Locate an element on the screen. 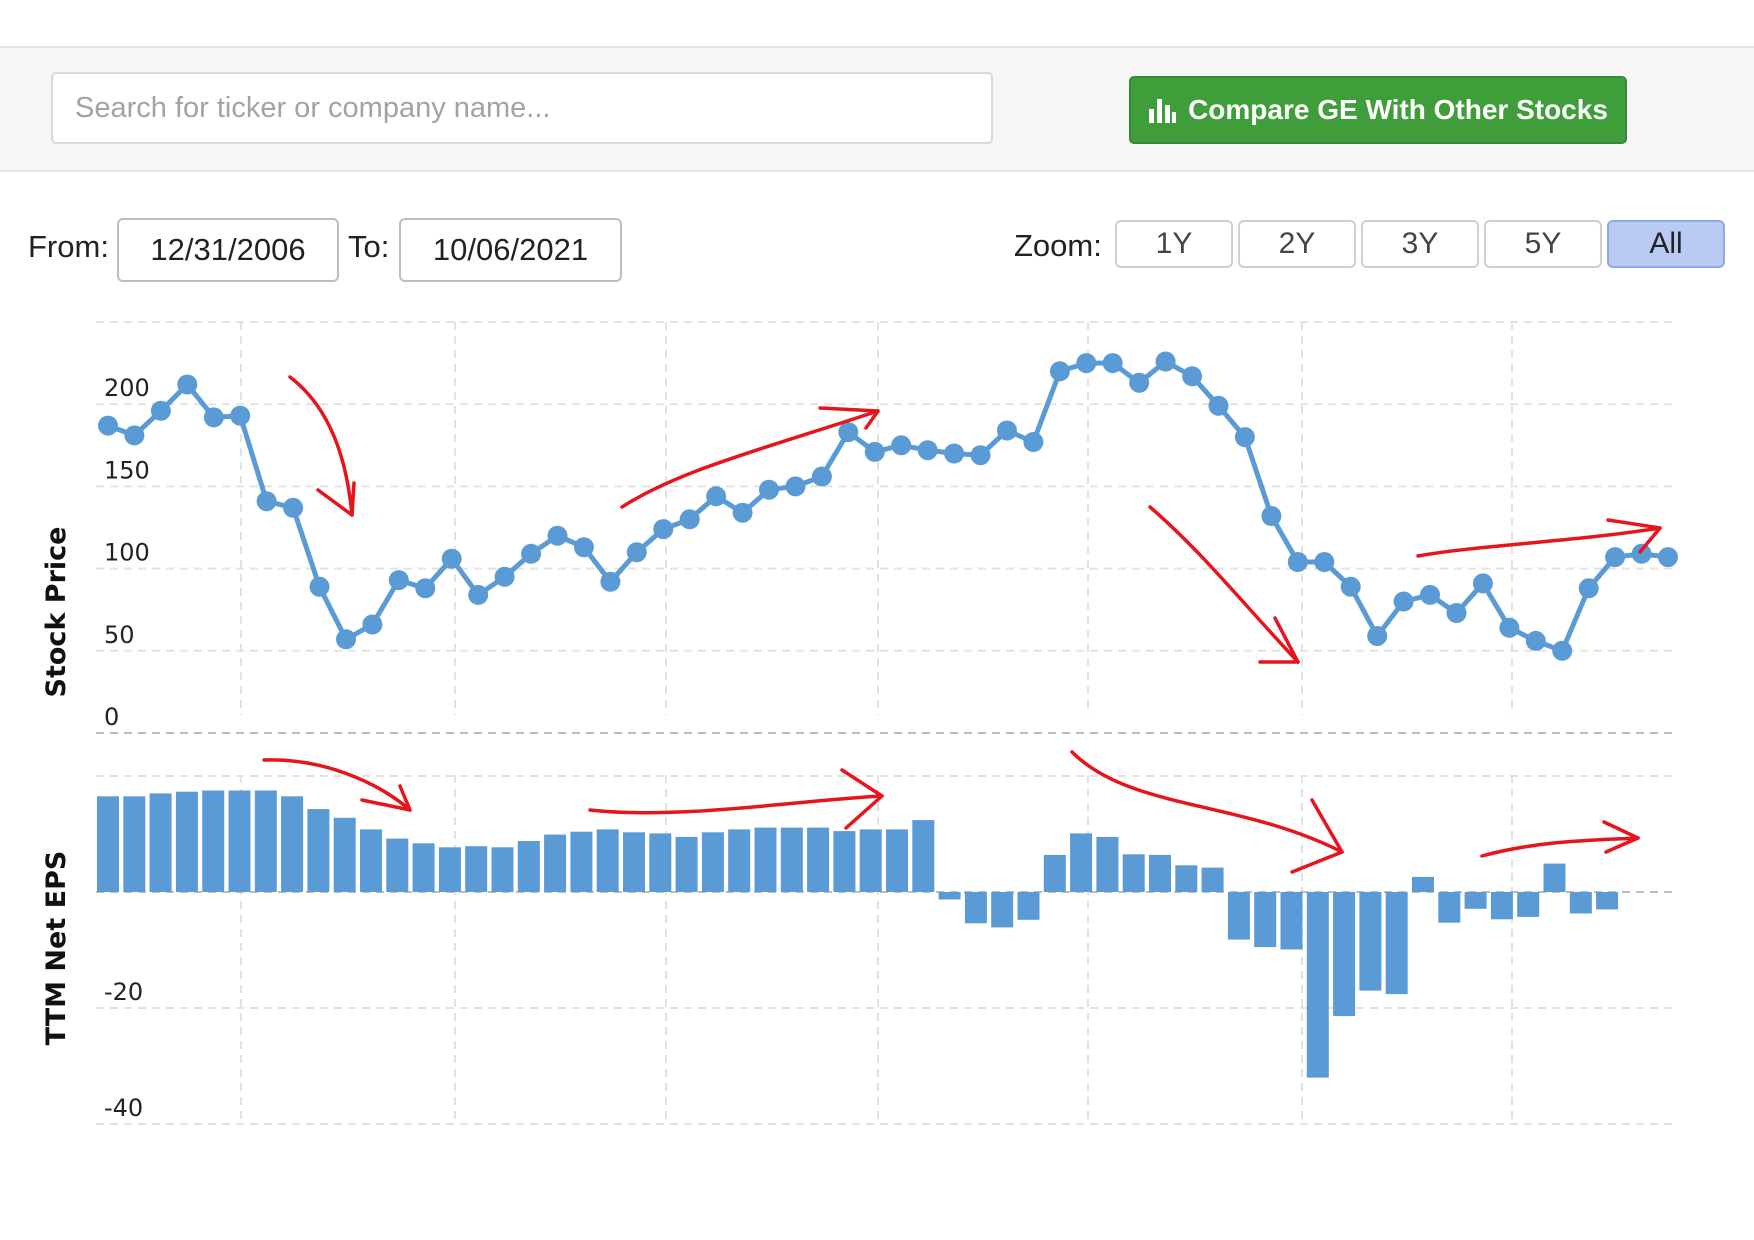 This screenshot has height=1240, width=1754. zoom-label: Zoom: is located at coordinates (1058, 246).